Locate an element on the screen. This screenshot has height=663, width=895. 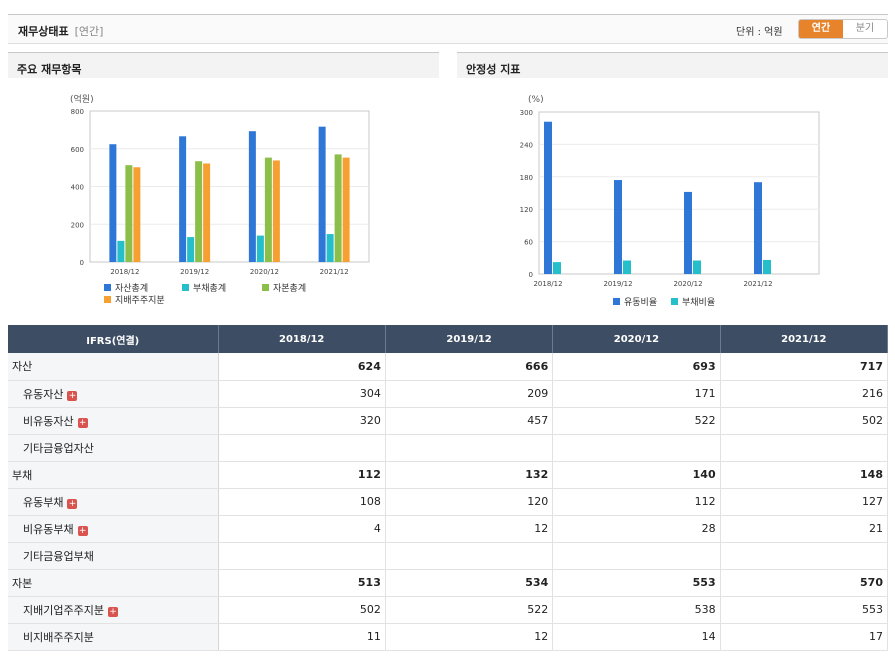
y-tick-label: 800 is located at coordinates (77, 112).